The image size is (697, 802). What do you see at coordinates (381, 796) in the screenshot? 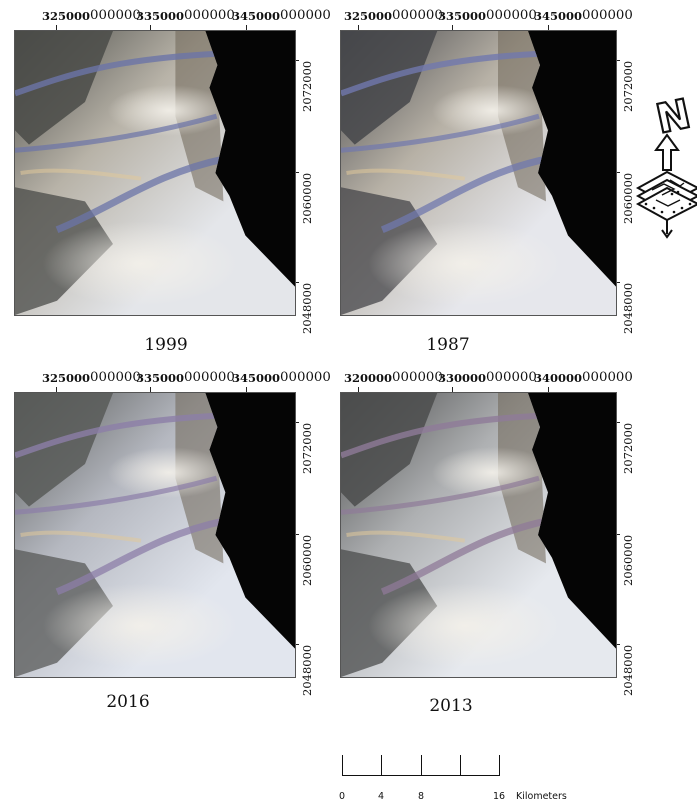
I see `scale-label-4: 4` at bounding box center [381, 796].